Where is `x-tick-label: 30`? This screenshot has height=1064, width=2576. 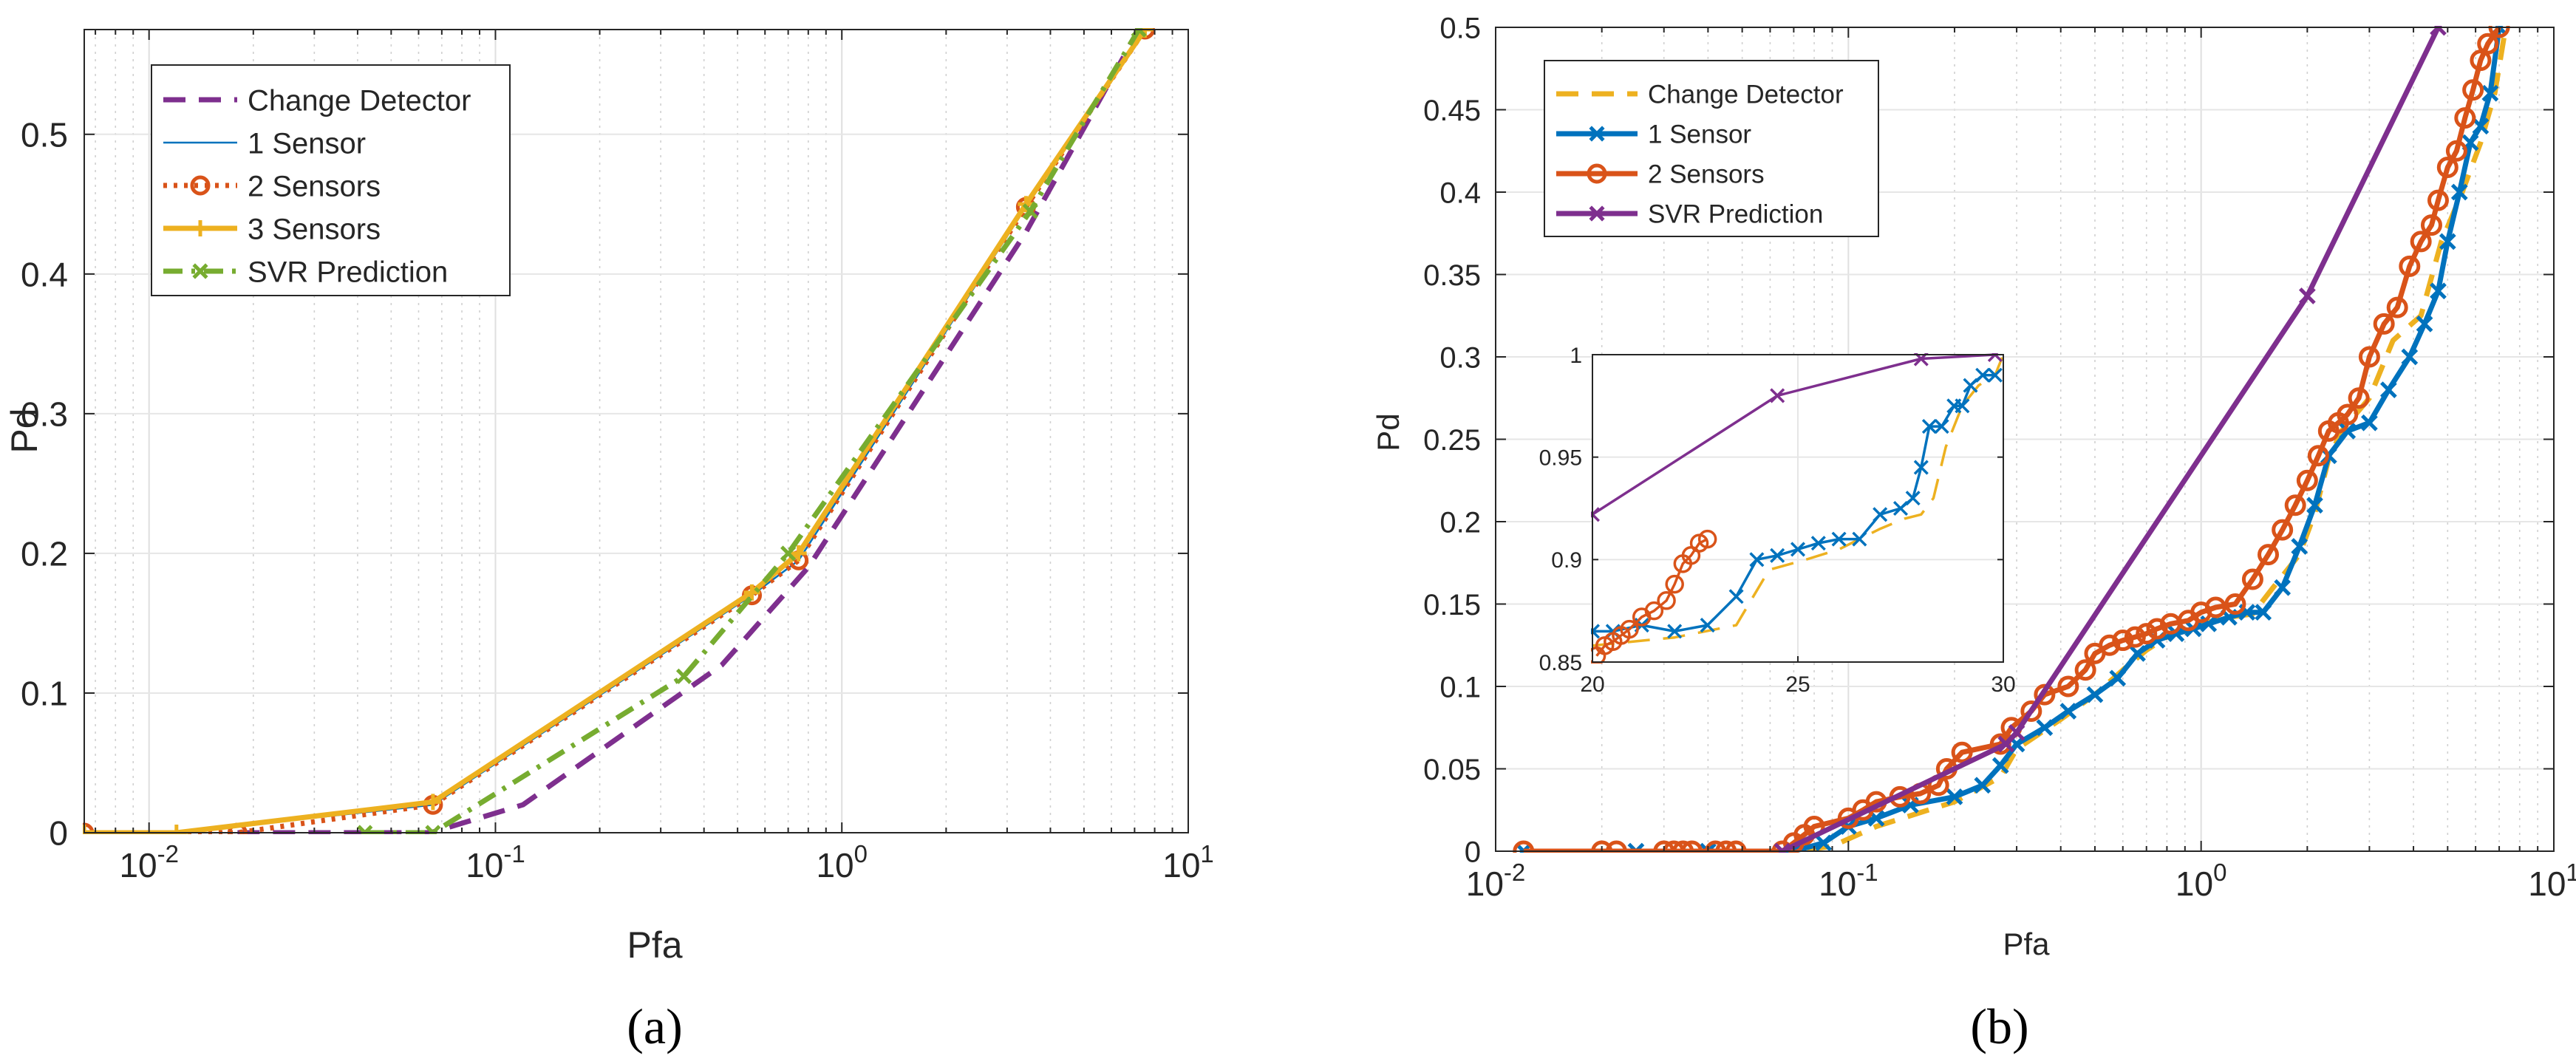 x-tick-label: 30 is located at coordinates (2003, 684).